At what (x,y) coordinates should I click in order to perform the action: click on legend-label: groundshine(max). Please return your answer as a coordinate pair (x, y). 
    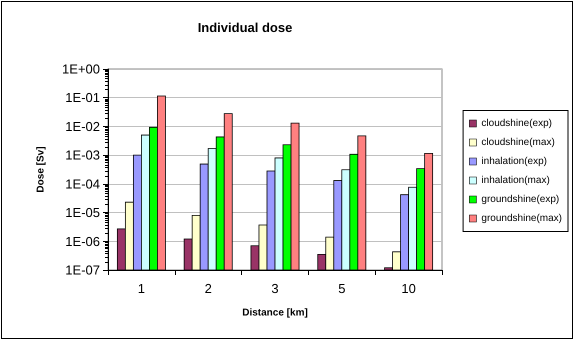
    Looking at the image, I should click on (521, 218).